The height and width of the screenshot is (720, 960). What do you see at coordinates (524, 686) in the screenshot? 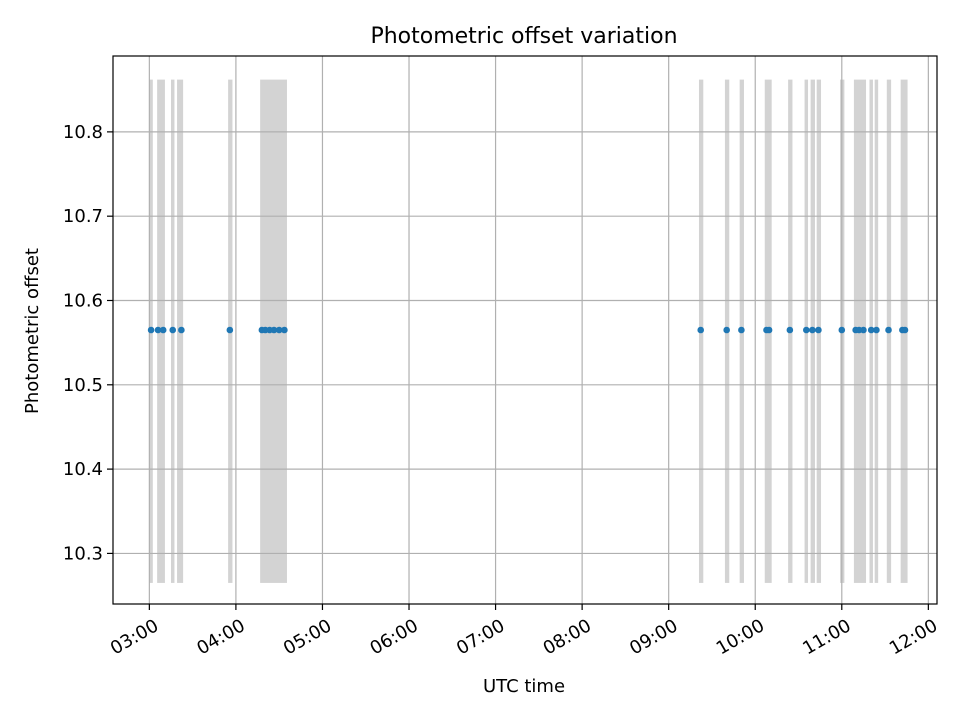
I see `x-axis-label: UTC time` at bounding box center [524, 686].